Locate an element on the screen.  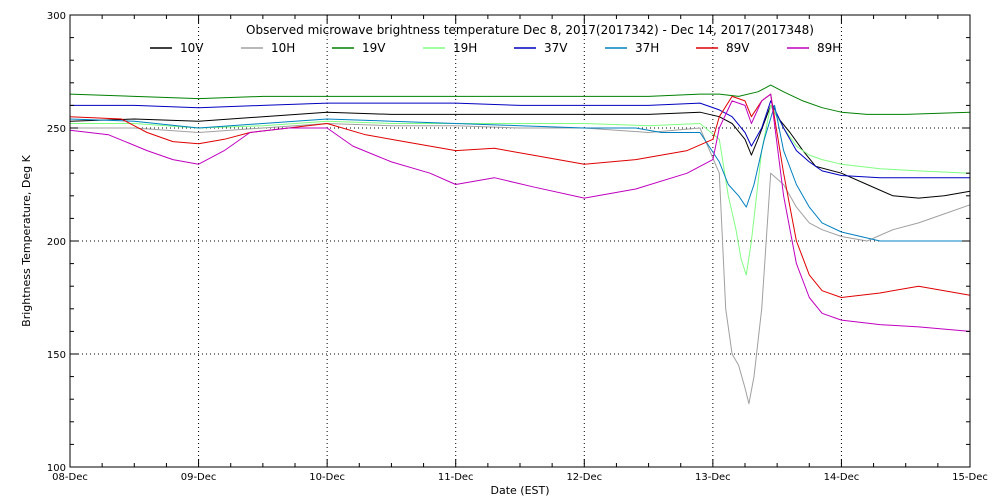
x-axis-label: Date (EST) is located at coordinates (519, 490).